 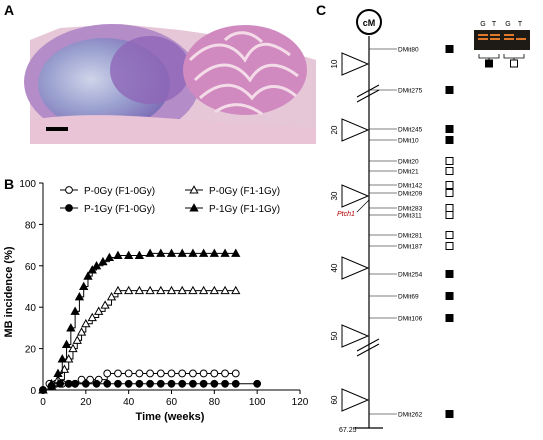 I want to click on centromere-circle, so click(x=369, y=22).